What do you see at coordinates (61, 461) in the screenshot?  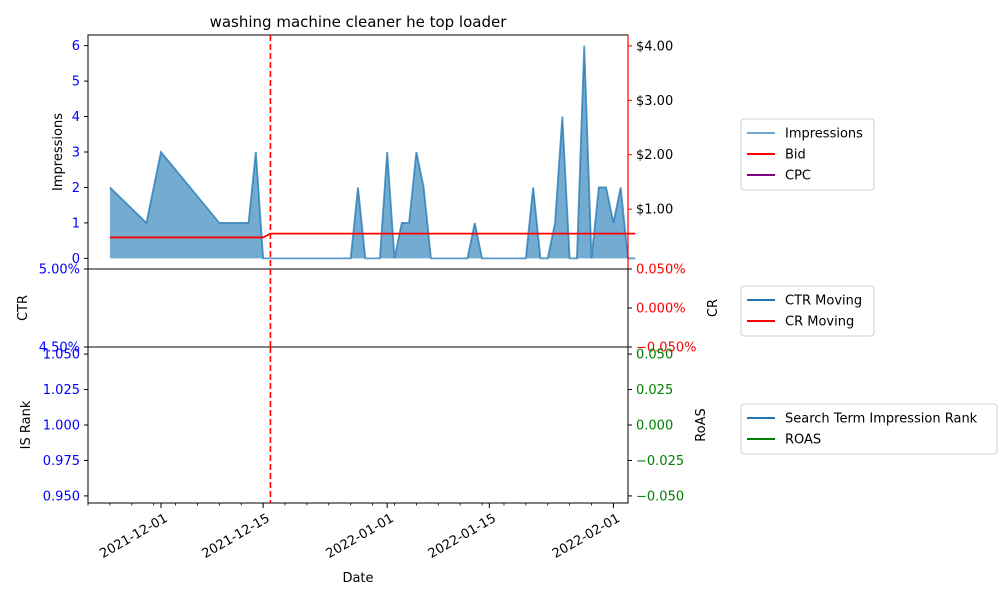 I see `y-tick-is-rank: 0.975` at bounding box center [61, 461].